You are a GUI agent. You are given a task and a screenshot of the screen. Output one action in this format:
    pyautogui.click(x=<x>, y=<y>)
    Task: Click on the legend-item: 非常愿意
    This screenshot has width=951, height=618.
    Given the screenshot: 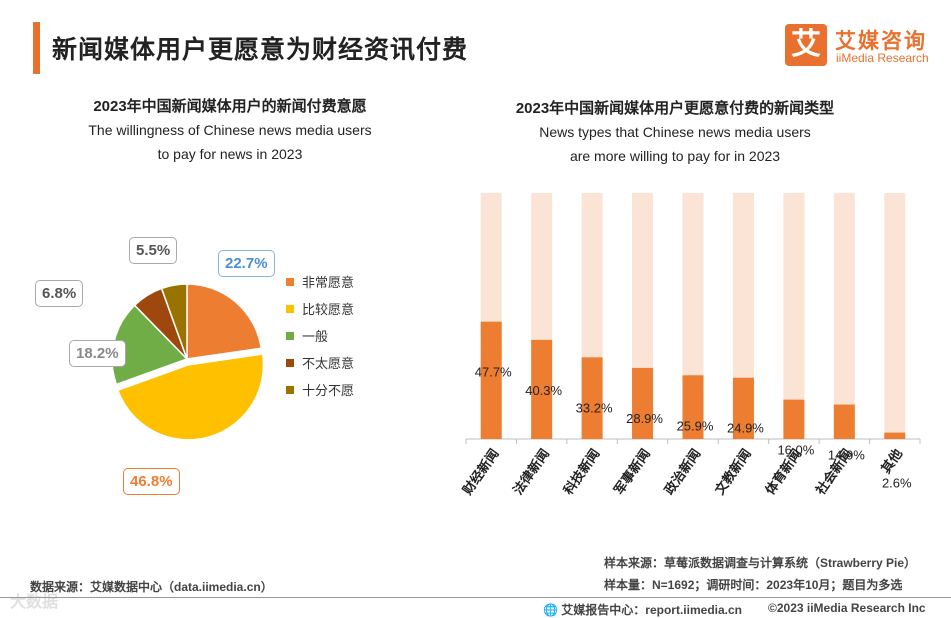 What is the action you would take?
    pyautogui.click(x=320, y=281)
    